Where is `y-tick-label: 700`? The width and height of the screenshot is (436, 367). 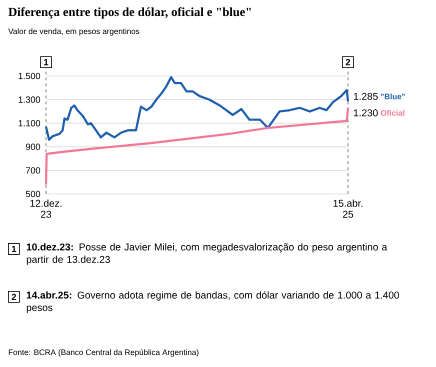 y-tick-label: 700 is located at coordinates (33, 170).